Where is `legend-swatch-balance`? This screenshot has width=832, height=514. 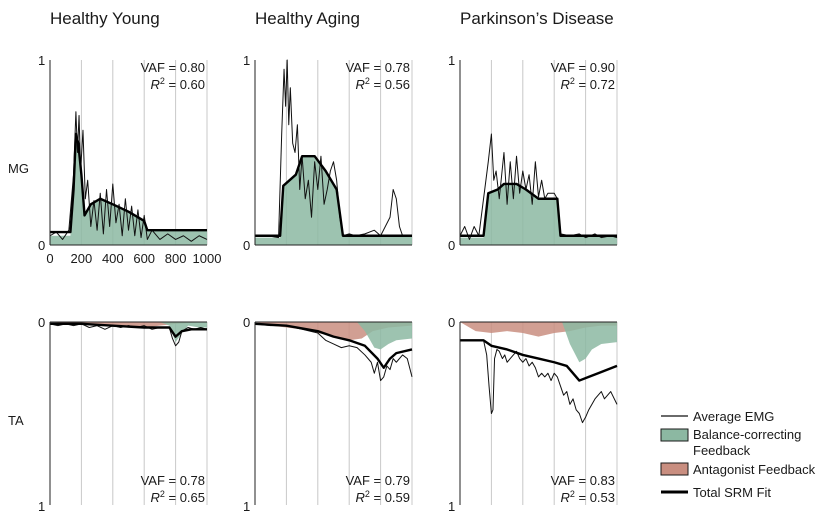
legend-swatch-balance is located at coordinates (674, 435).